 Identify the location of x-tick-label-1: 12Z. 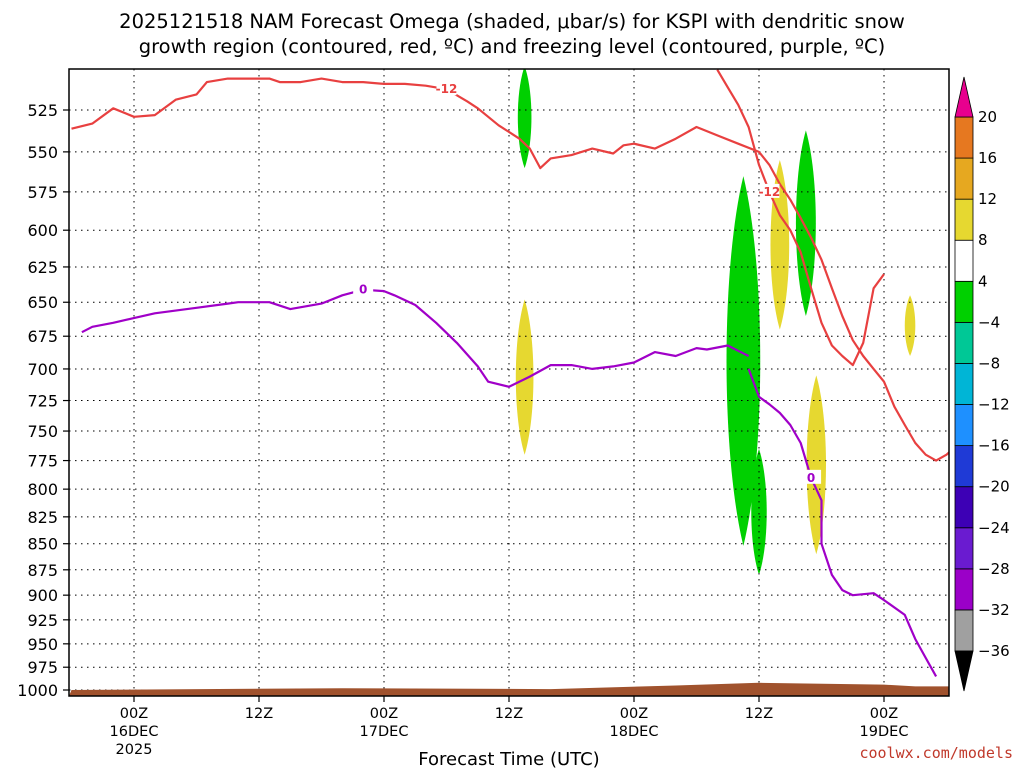
(259, 714).